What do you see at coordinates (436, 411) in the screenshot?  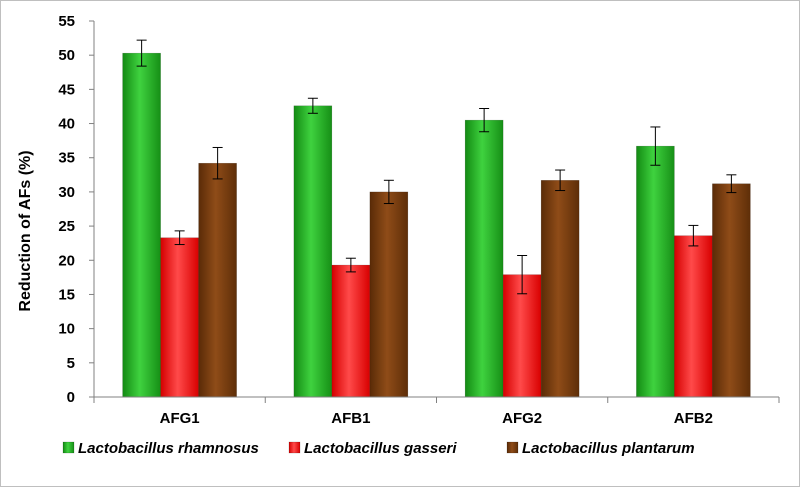 I see `x-axis: AFG1 AFB1 AFG2 AFB2` at bounding box center [436, 411].